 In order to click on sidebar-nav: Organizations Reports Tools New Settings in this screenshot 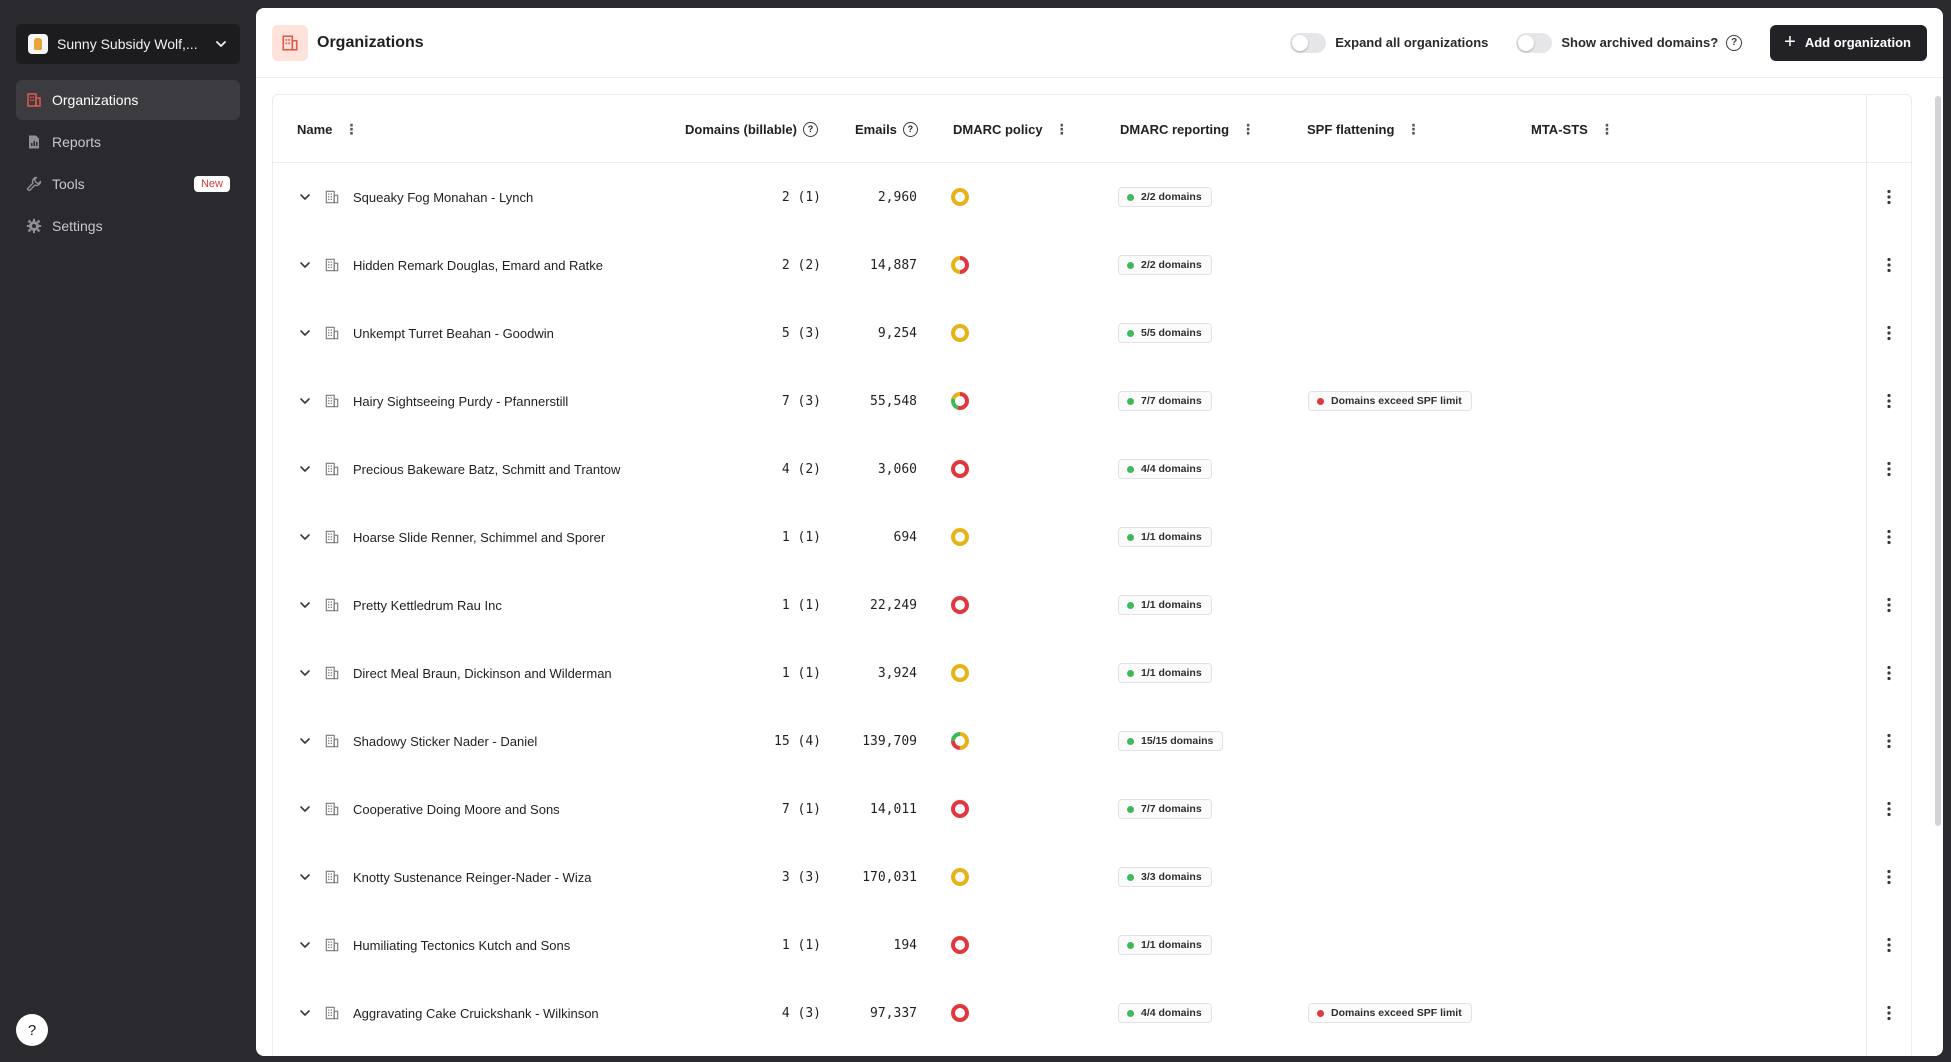, I will do `click(128, 164)`.